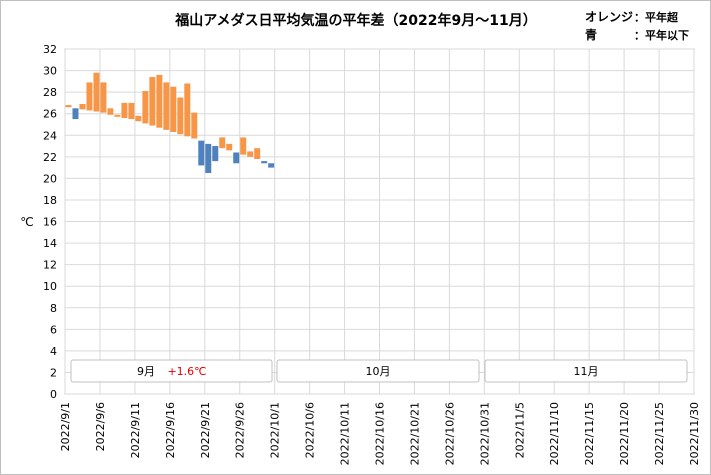 This screenshot has width=711, height=475. What do you see at coordinates (53, 372) in the screenshot?
I see `y-tick-label: 2` at bounding box center [53, 372].